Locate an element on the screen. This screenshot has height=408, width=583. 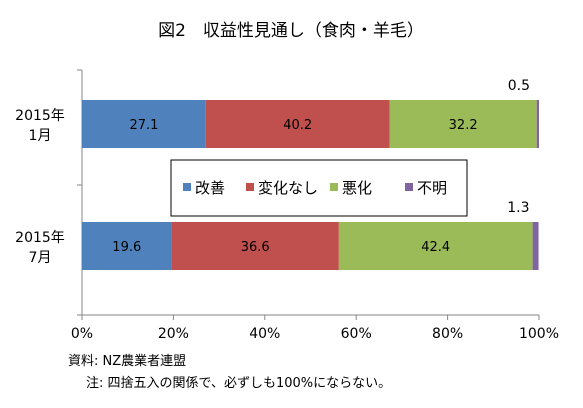
legend: 改善 変化なし 悪化 不明 is located at coordinates (319, 188).